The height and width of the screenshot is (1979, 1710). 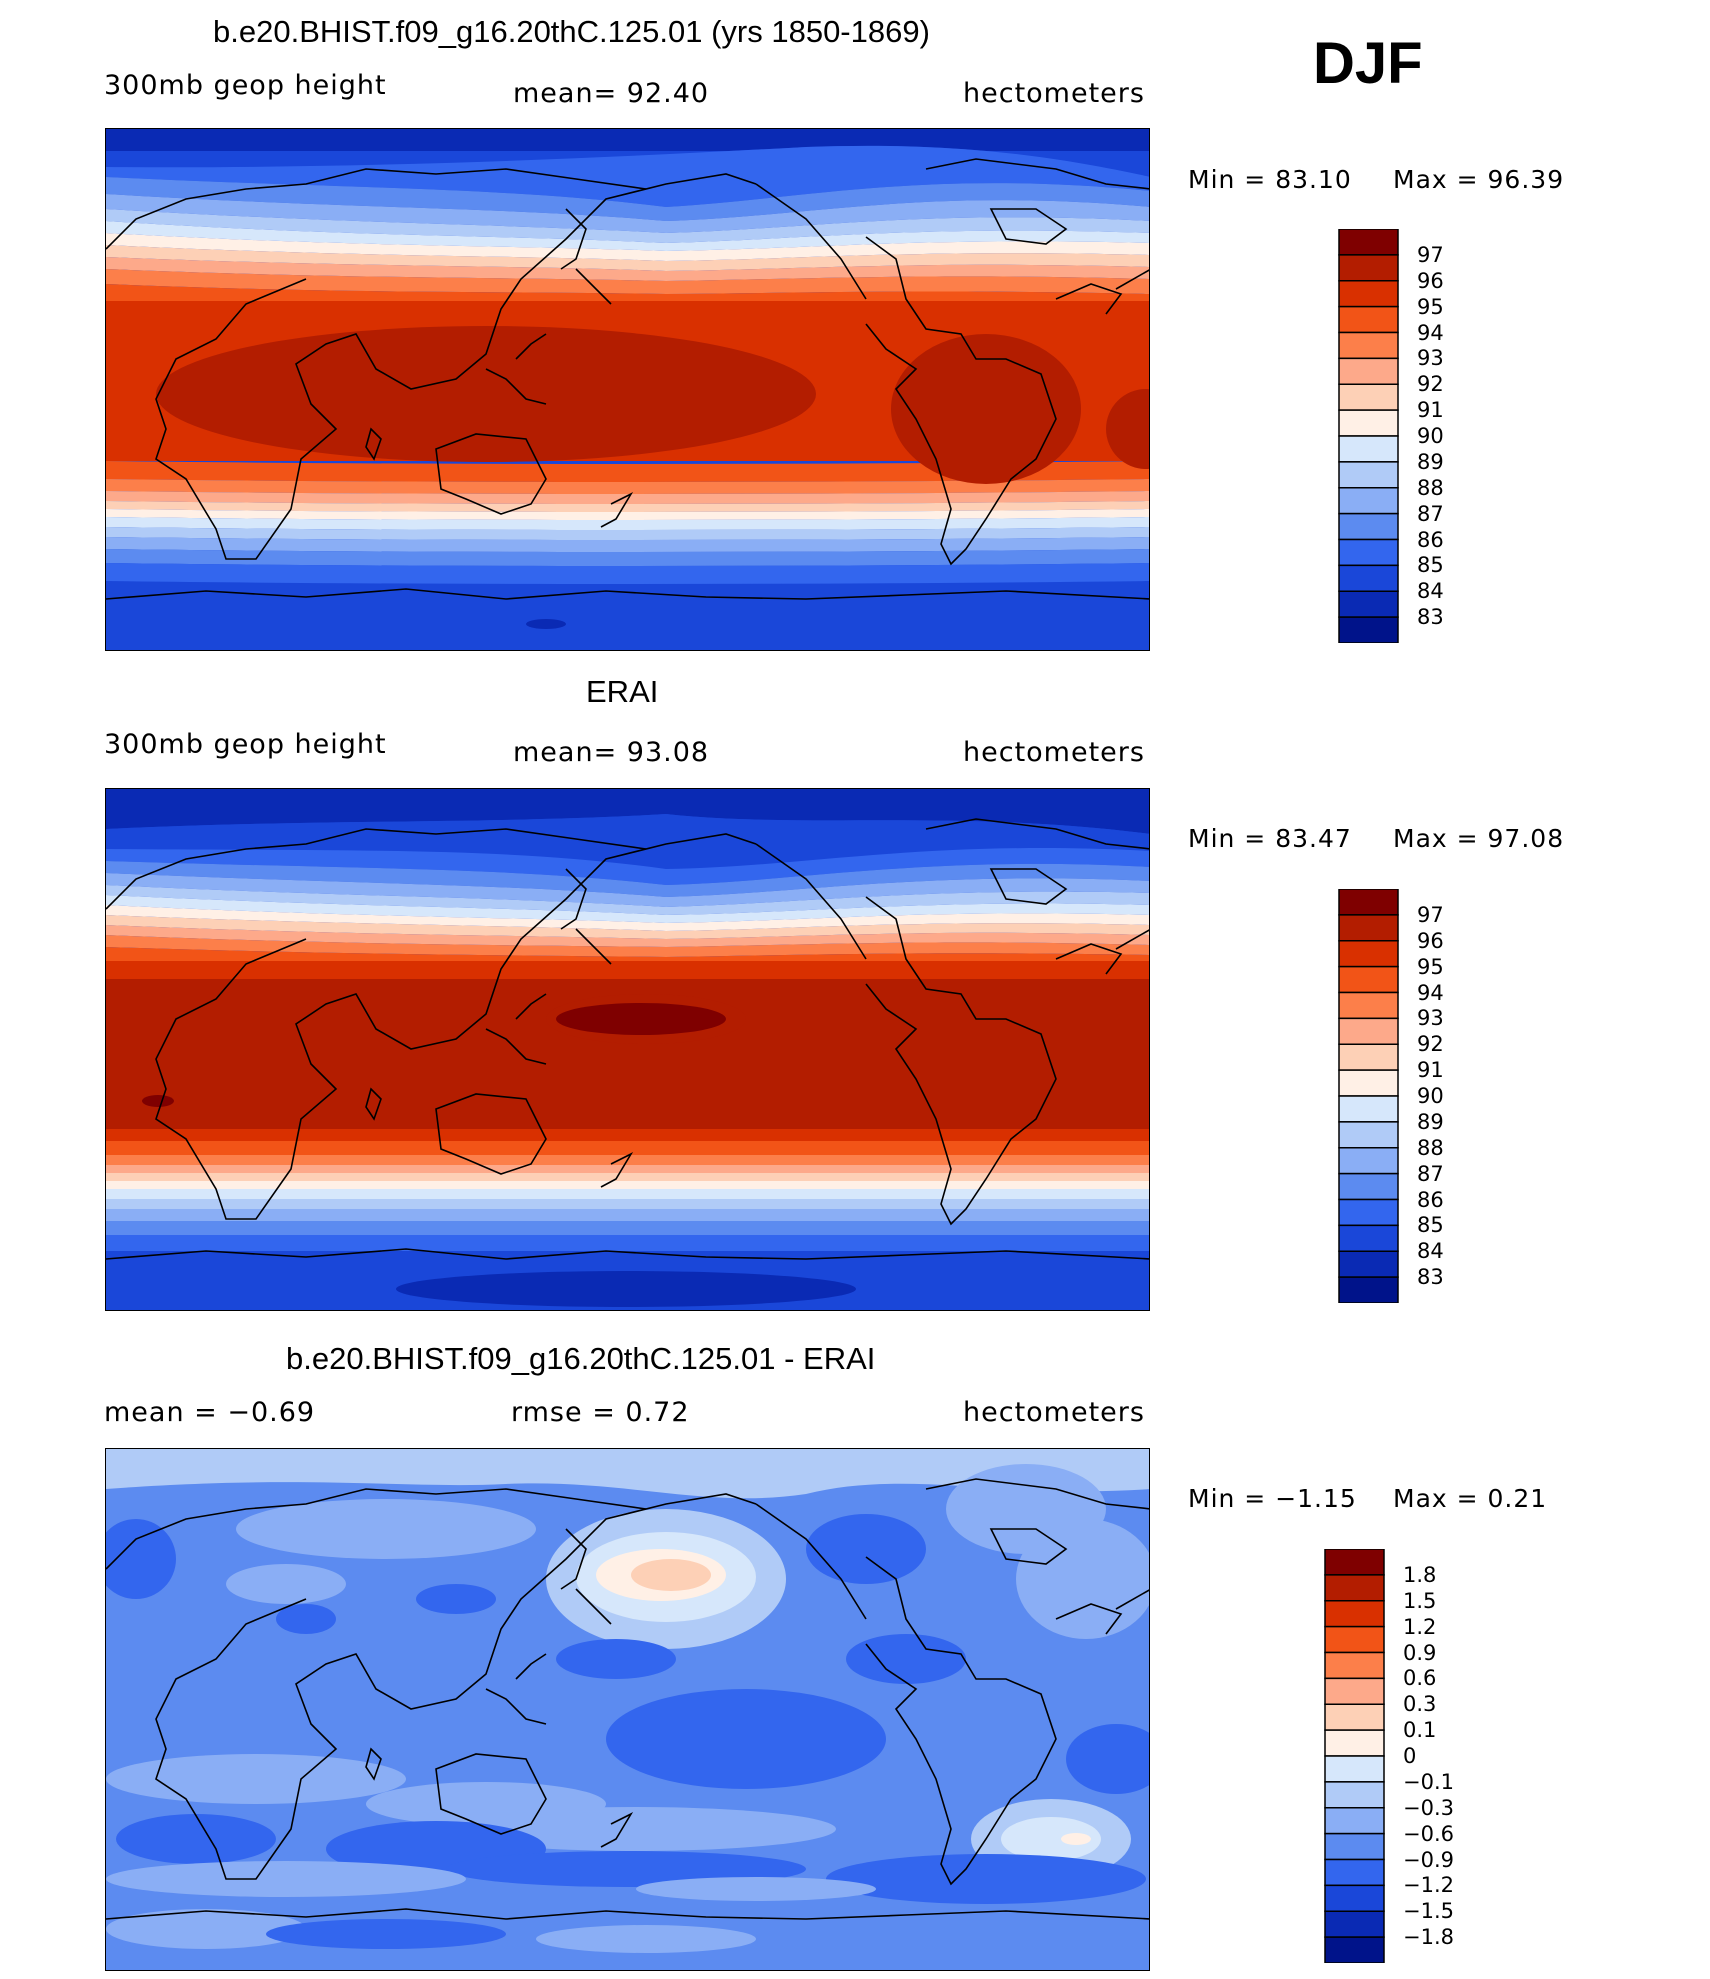 What do you see at coordinates (1428, 1859) in the screenshot?
I see `colorbar-label: −0.9` at bounding box center [1428, 1859].